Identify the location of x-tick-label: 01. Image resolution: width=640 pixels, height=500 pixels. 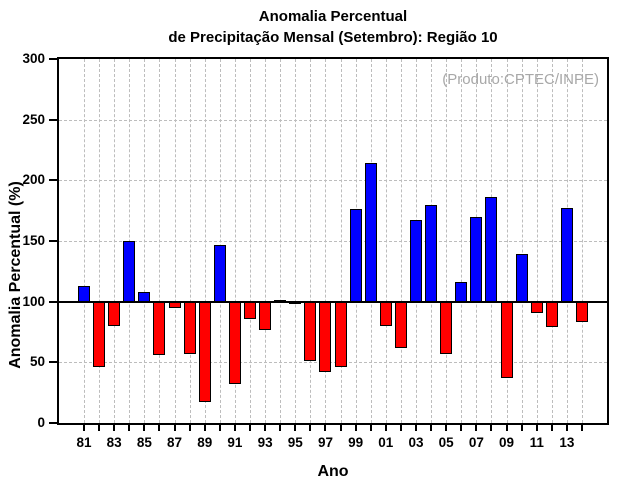
(386, 442).